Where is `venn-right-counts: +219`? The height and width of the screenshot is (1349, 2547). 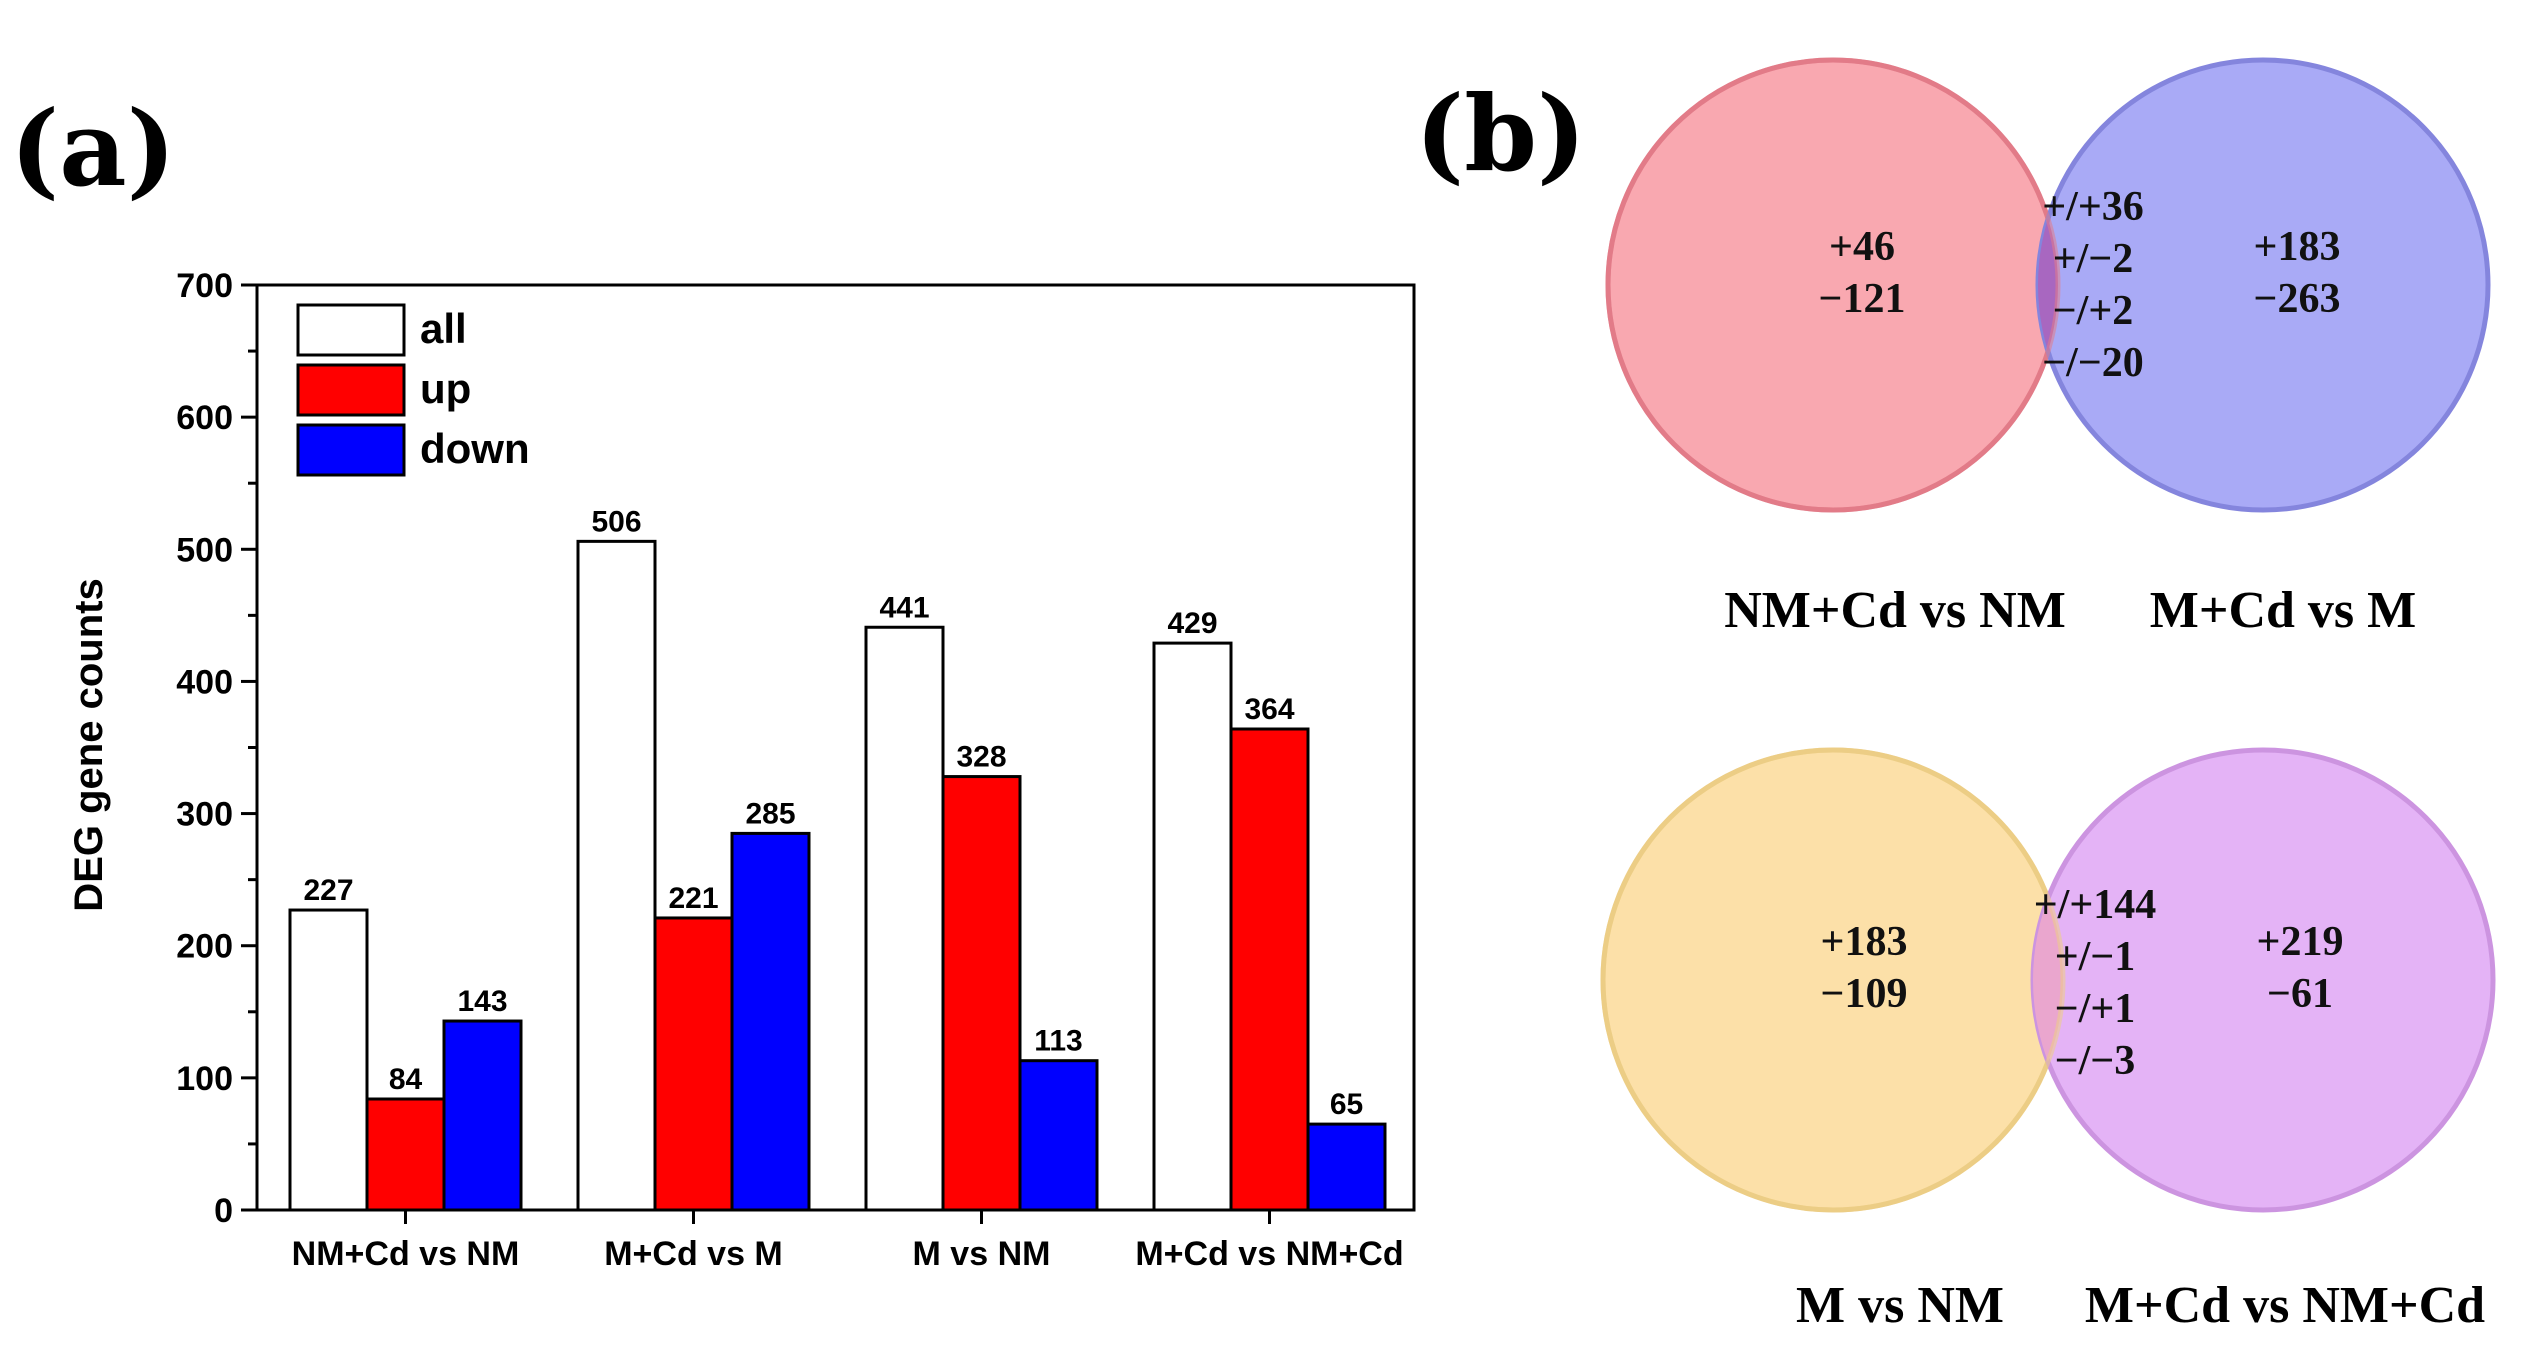
venn-right-counts: +219 is located at coordinates (2300, 942).